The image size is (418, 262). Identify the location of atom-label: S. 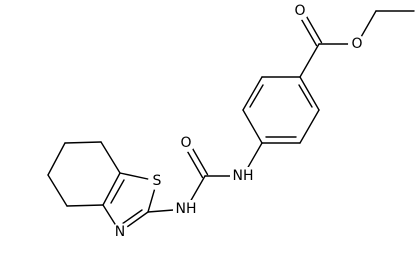
(157, 181).